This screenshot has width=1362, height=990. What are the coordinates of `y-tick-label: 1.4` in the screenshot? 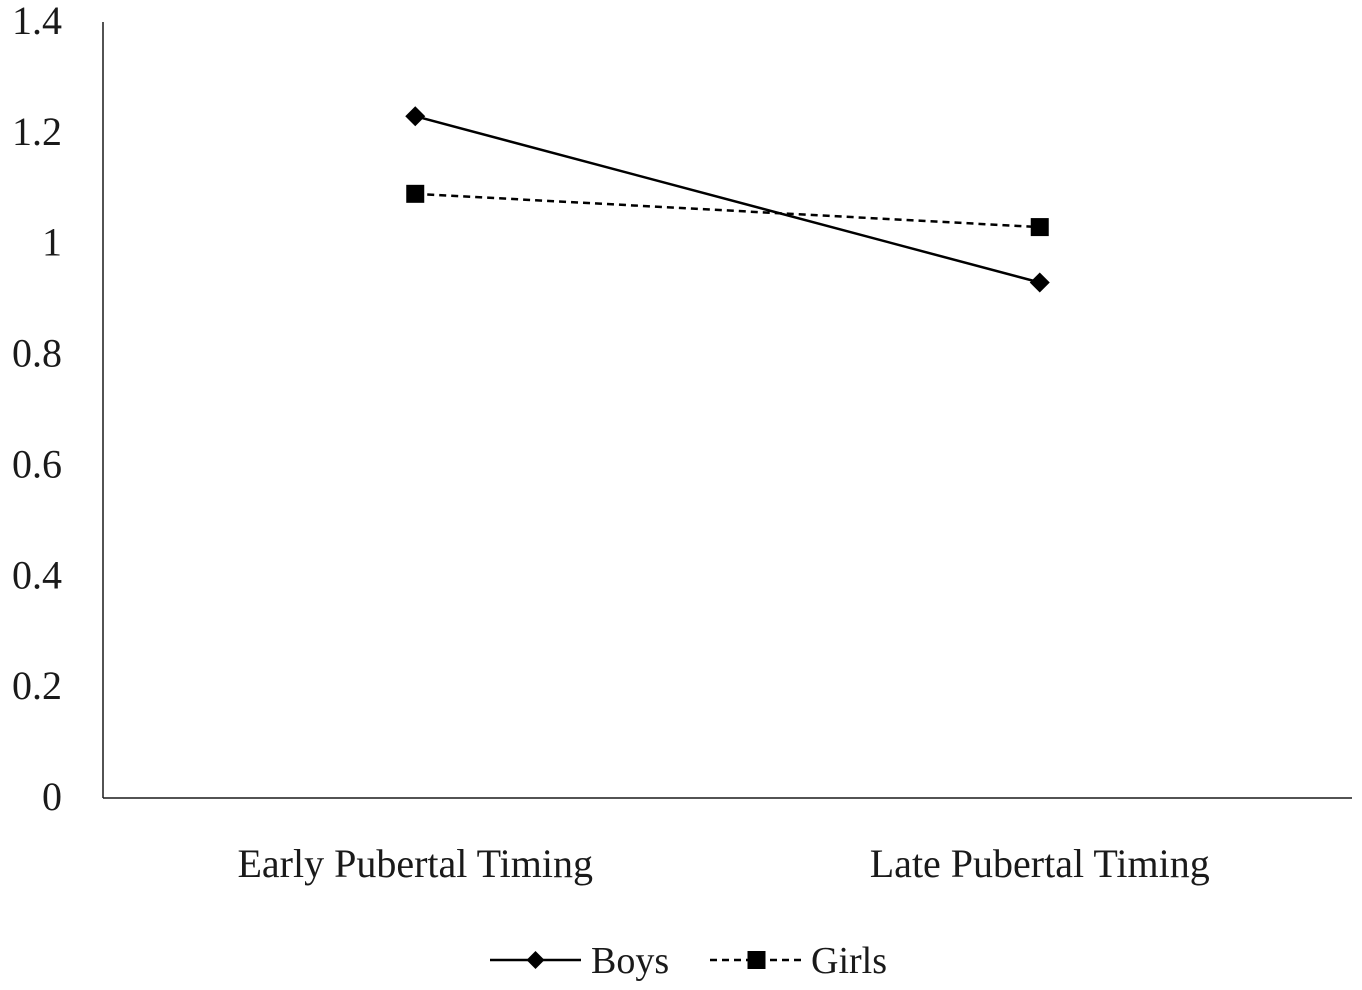 It's located at (37, 21).